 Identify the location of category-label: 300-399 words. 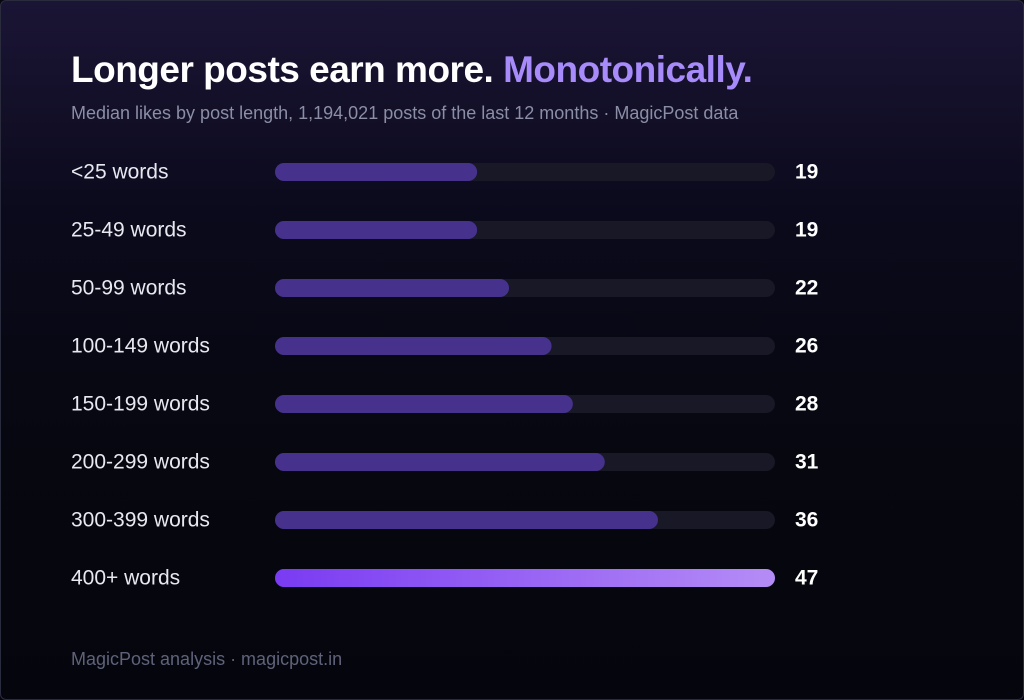
(140, 520).